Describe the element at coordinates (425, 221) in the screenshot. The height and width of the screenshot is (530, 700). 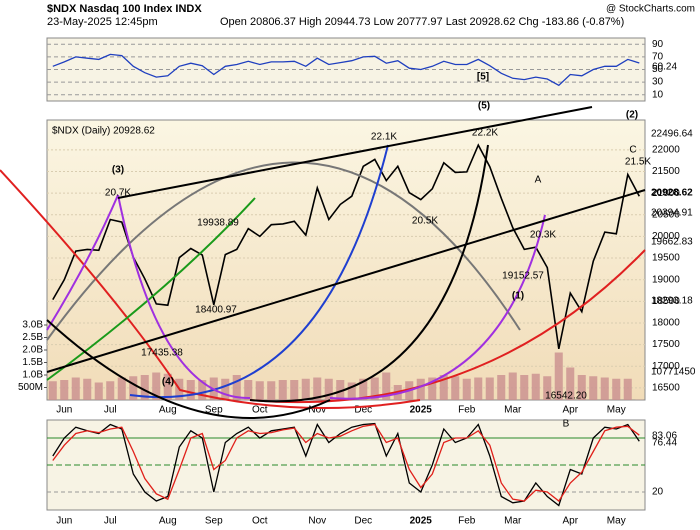
I see `annotation: 20.5K` at that location.